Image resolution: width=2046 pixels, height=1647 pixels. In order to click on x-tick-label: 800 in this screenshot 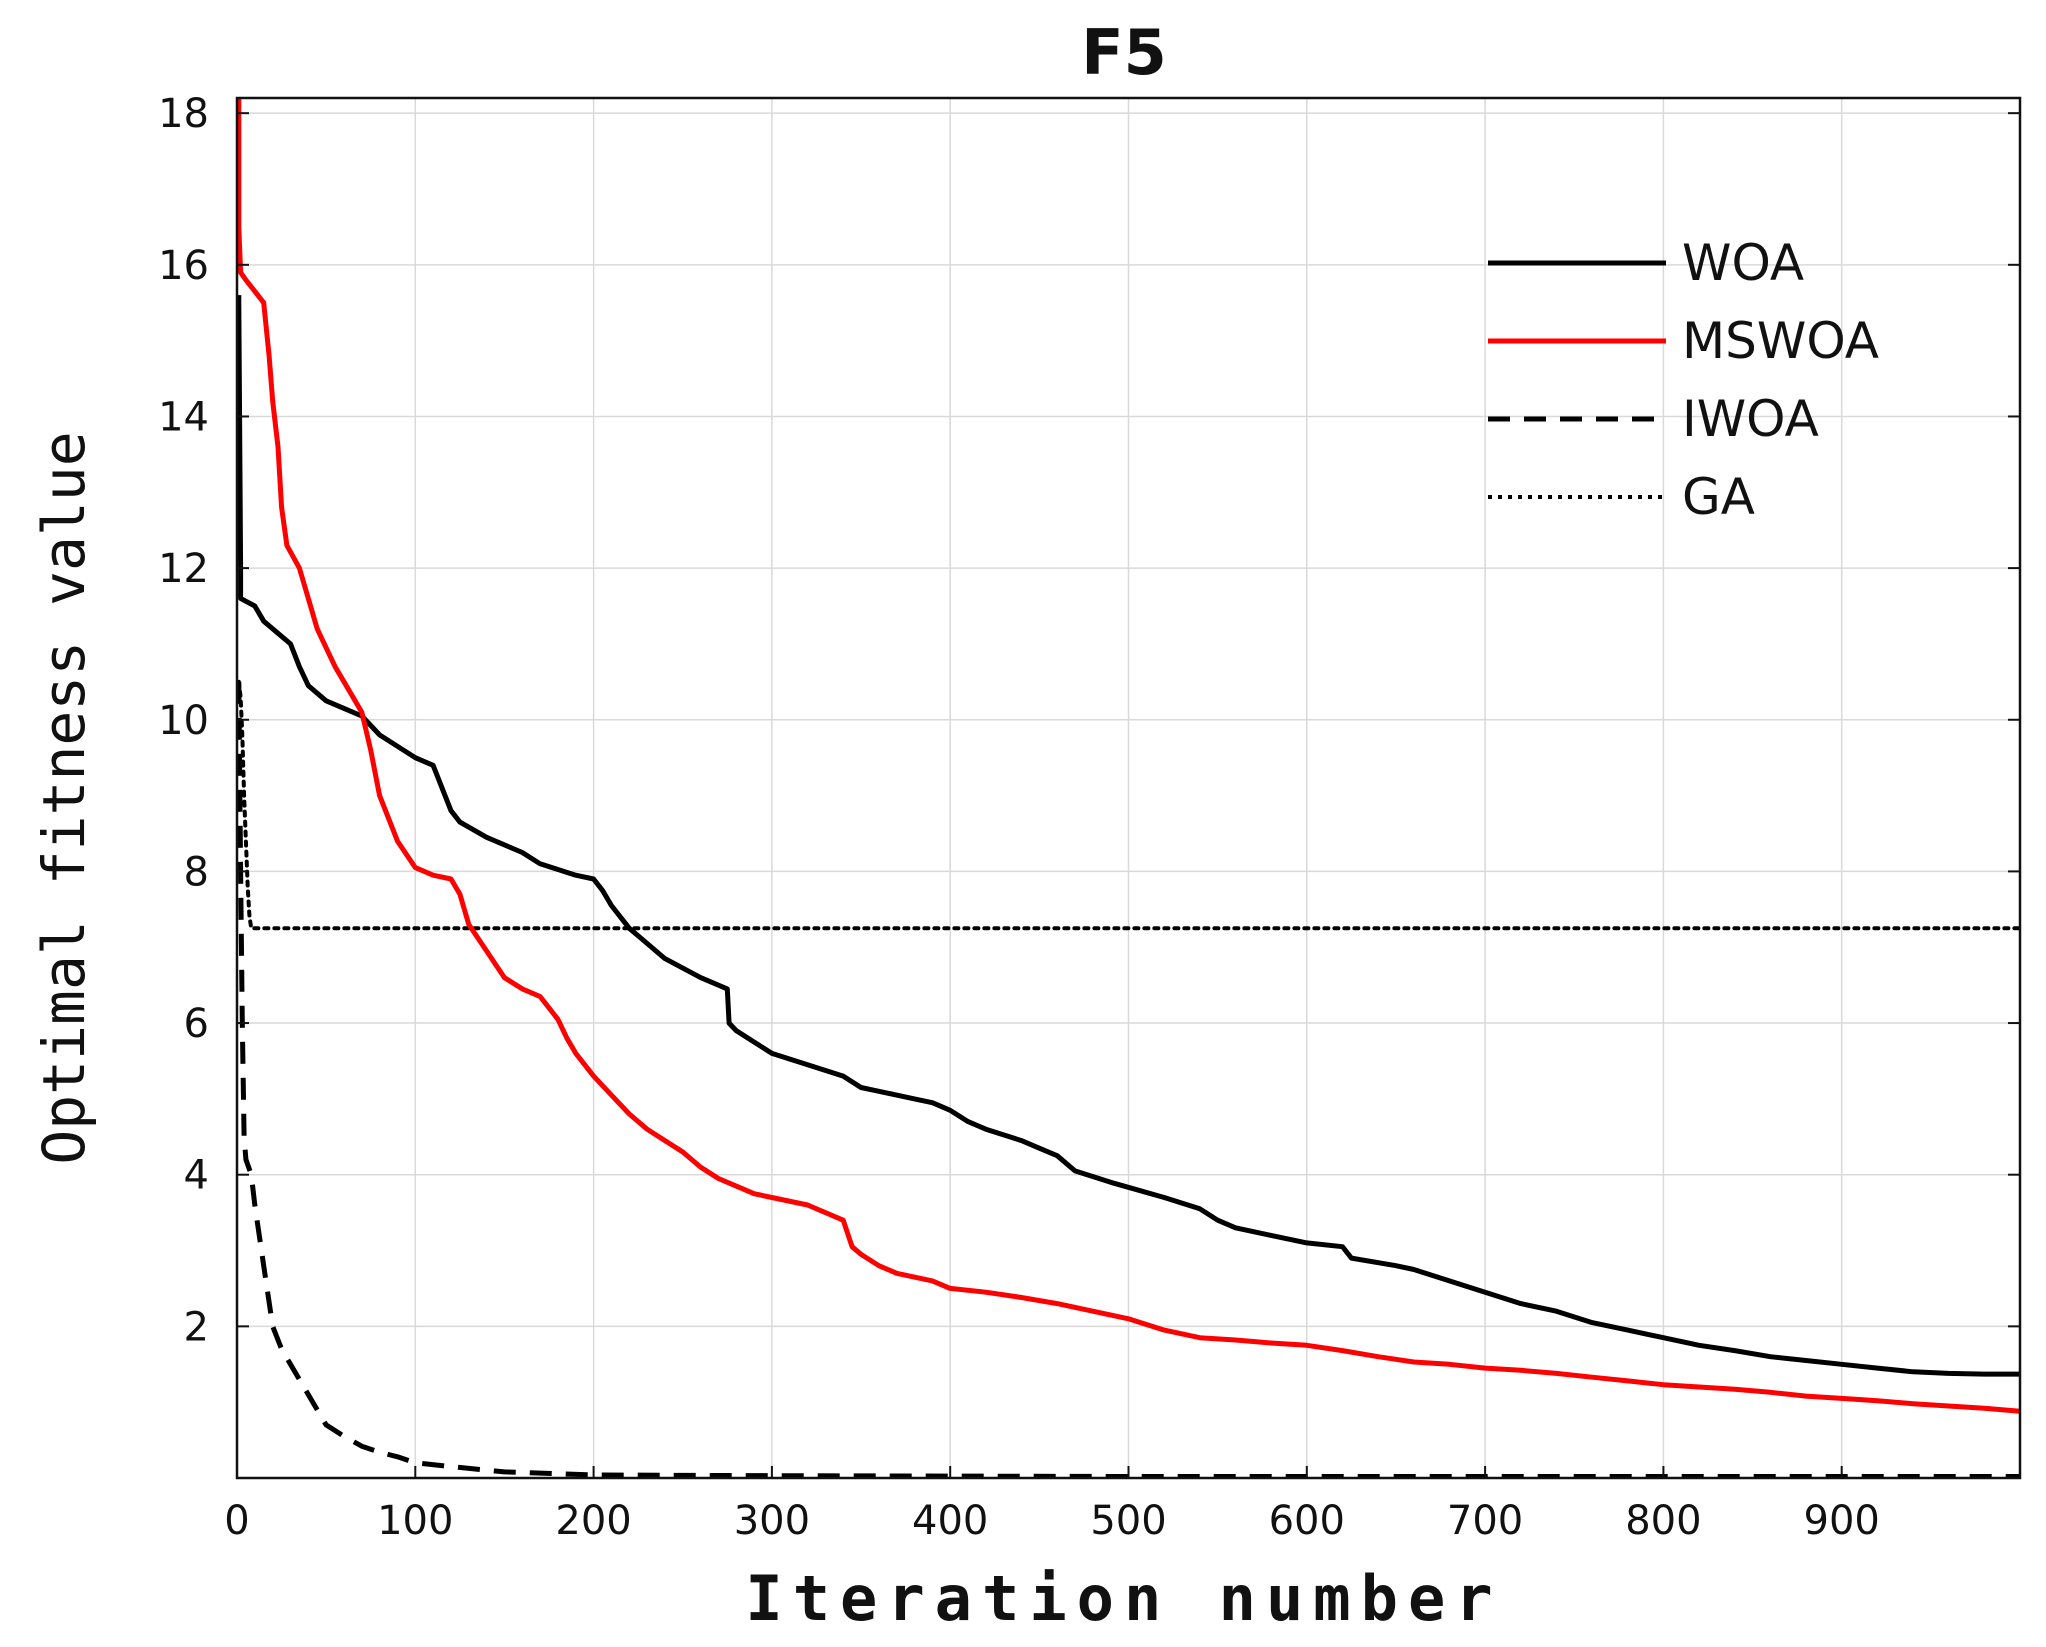, I will do `click(1663, 1521)`.